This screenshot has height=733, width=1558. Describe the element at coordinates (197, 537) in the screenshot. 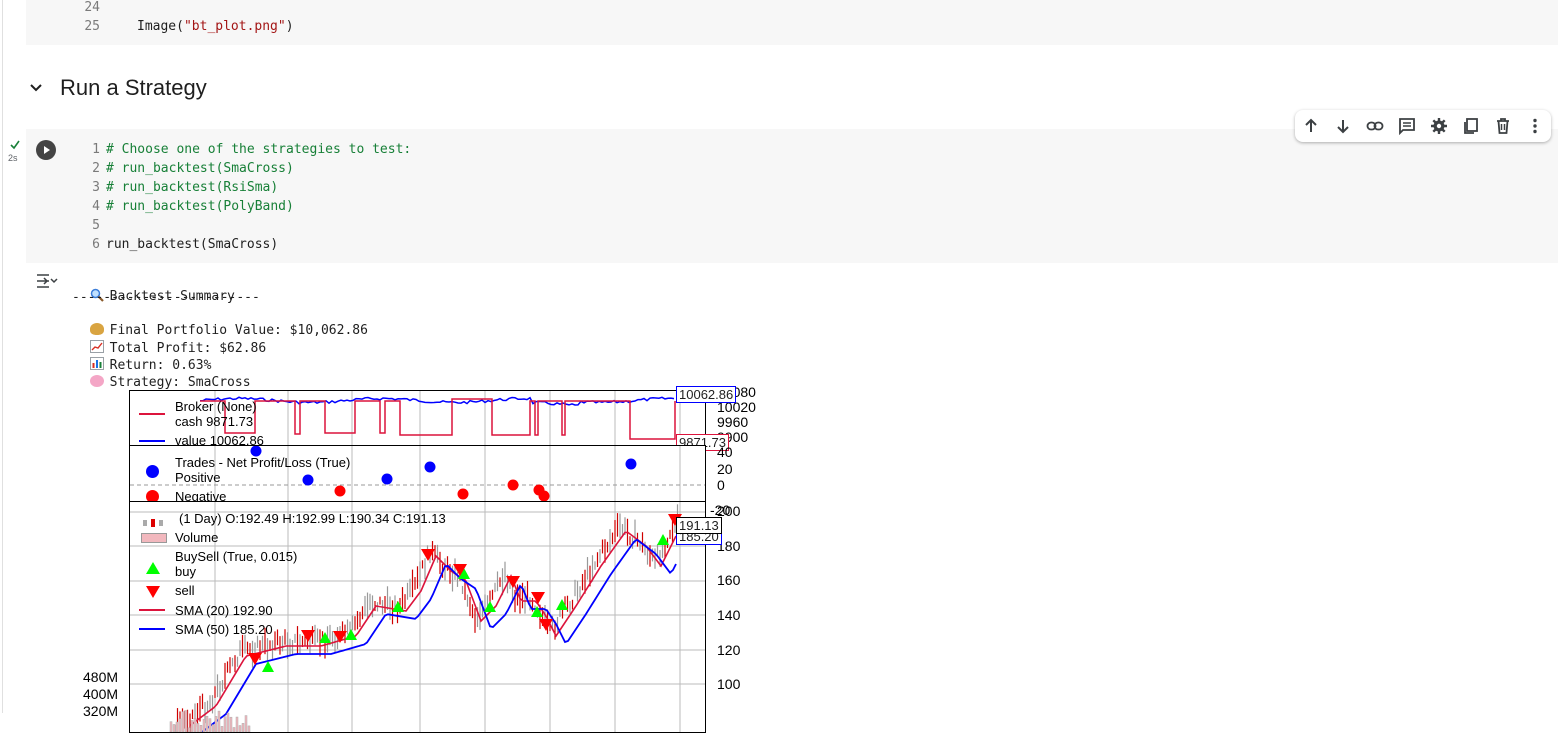

I see `legend-volume: Volume` at that location.